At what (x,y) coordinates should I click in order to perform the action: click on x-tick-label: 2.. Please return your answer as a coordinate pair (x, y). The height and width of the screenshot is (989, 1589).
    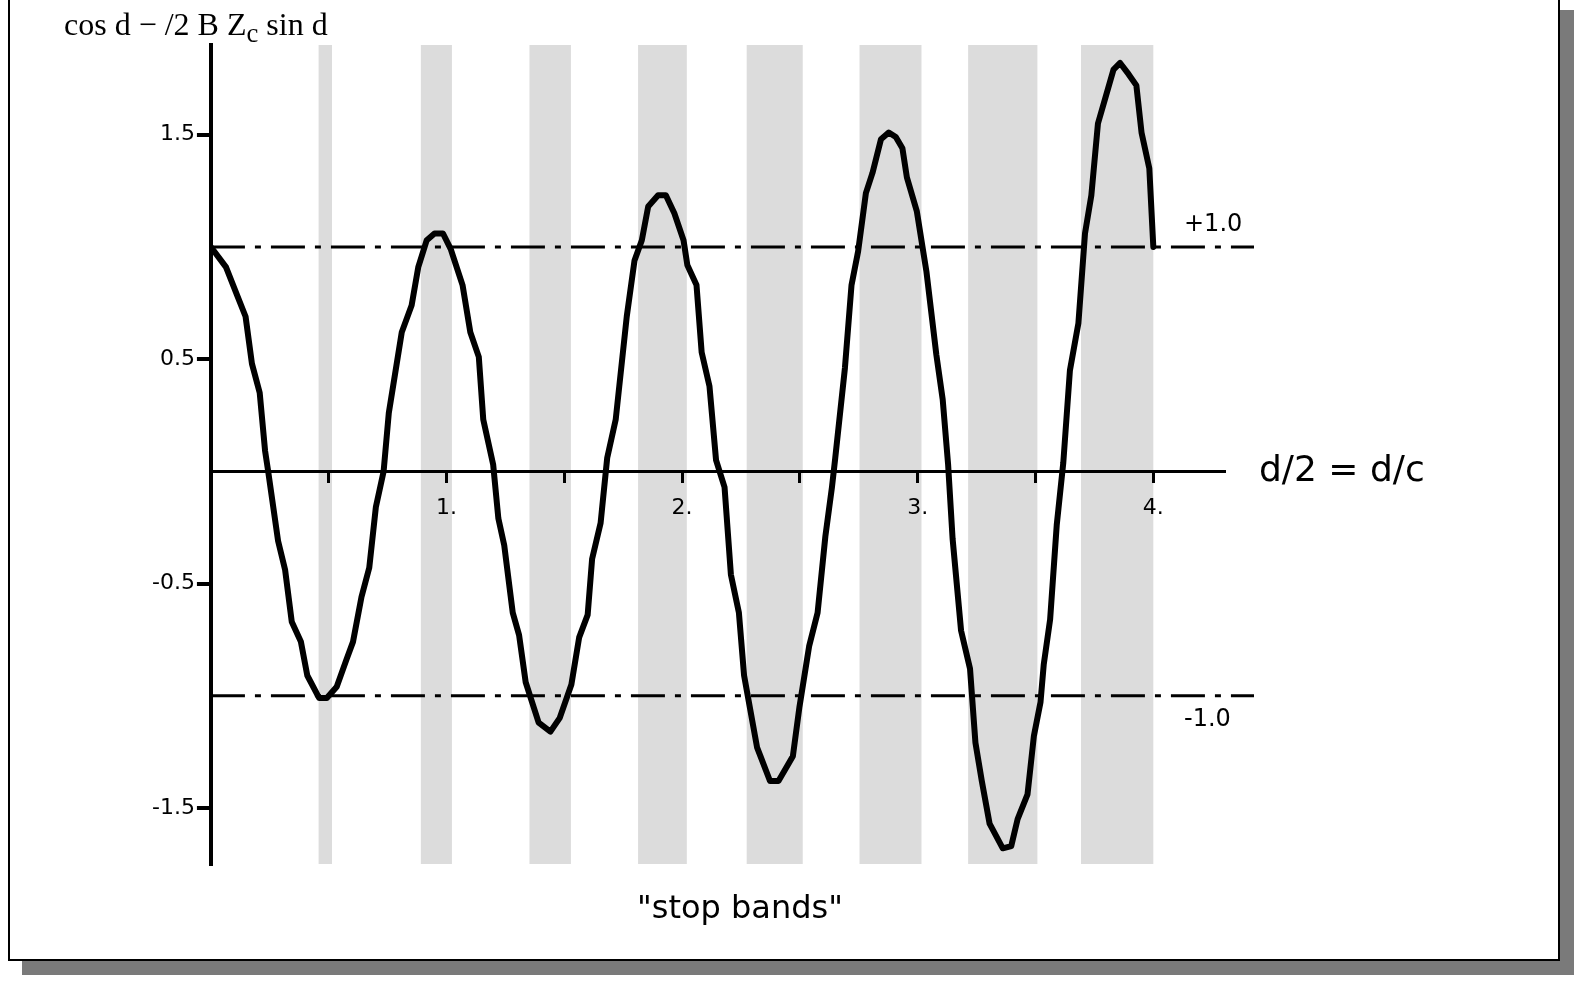
    Looking at the image, I should click on (682, 507).